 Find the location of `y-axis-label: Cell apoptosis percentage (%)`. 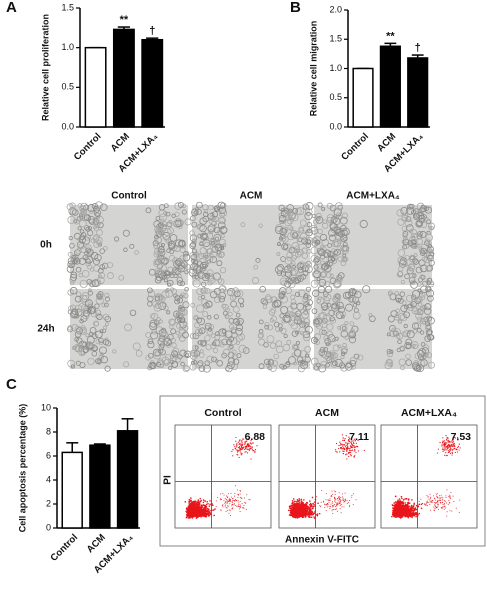

y-axis-label: Cell apoptosis percentage (%) is located at coordinates (22, 468).